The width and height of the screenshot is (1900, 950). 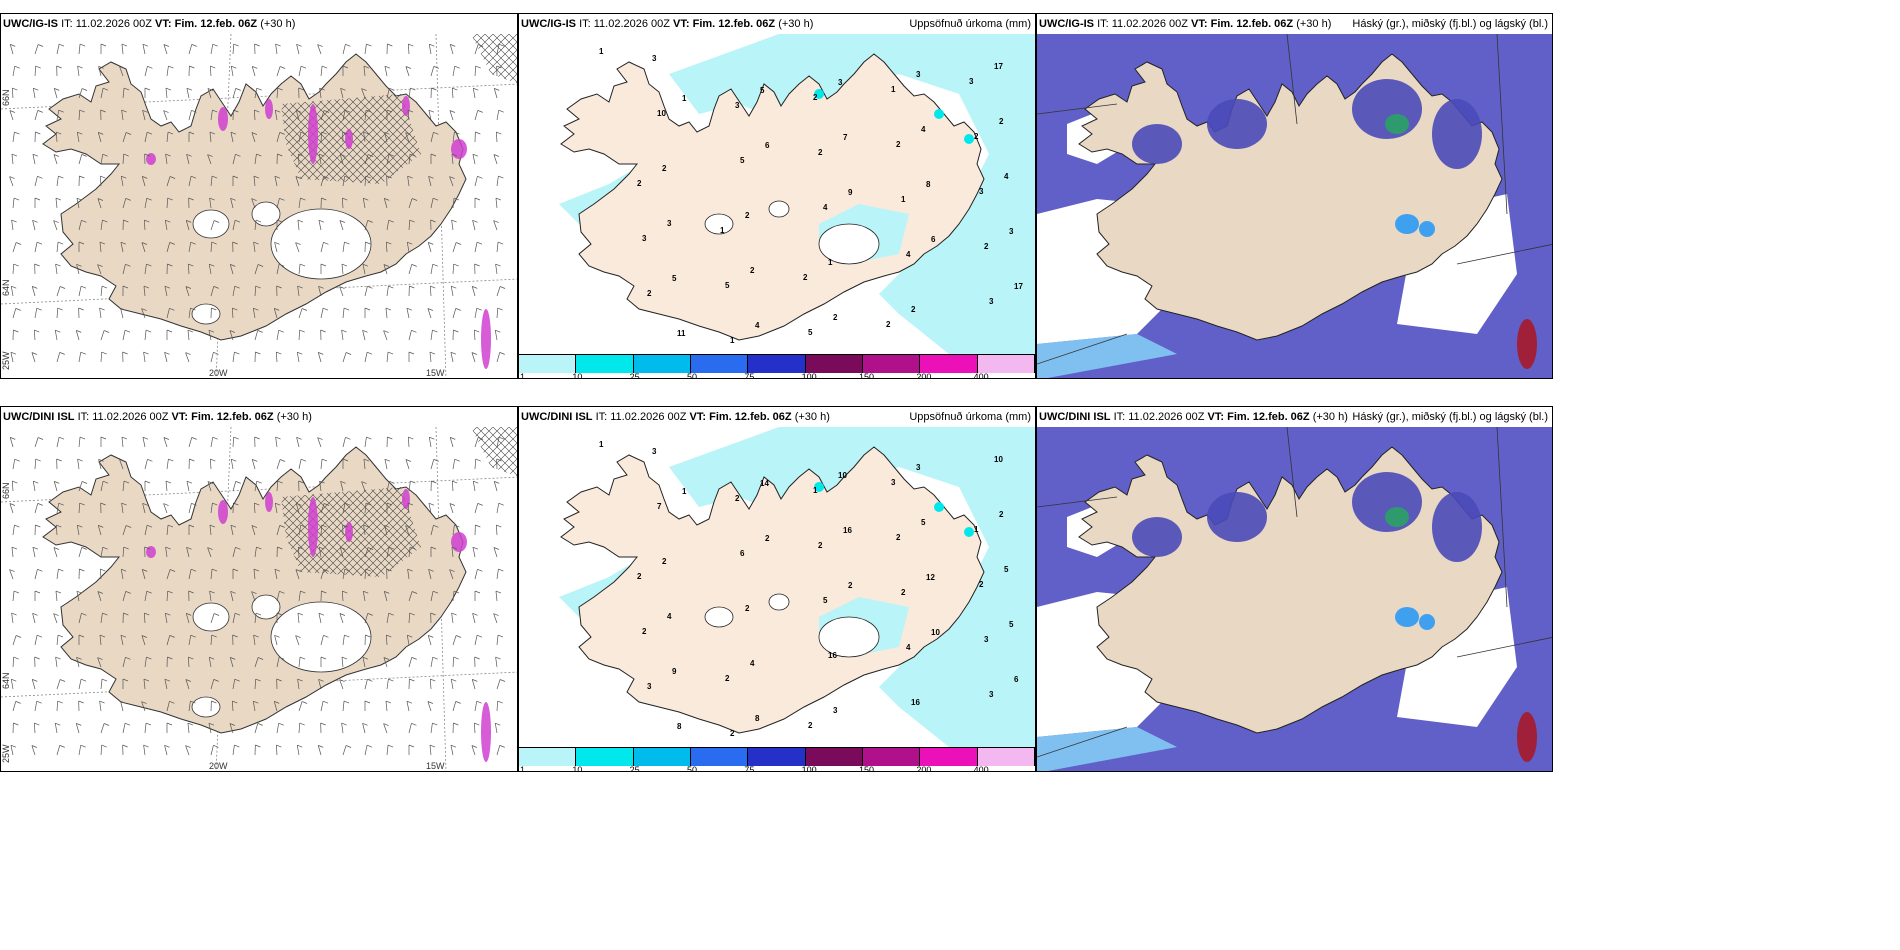 I want to click on lon-label-25w: 25W, so click(x=6, y=360).